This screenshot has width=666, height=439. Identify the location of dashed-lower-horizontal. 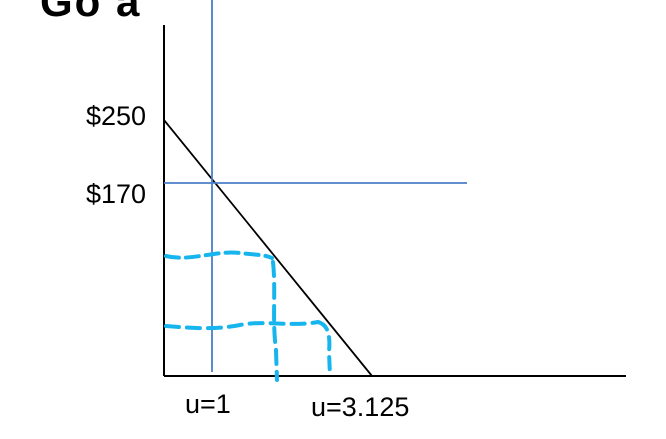
(242, 325).